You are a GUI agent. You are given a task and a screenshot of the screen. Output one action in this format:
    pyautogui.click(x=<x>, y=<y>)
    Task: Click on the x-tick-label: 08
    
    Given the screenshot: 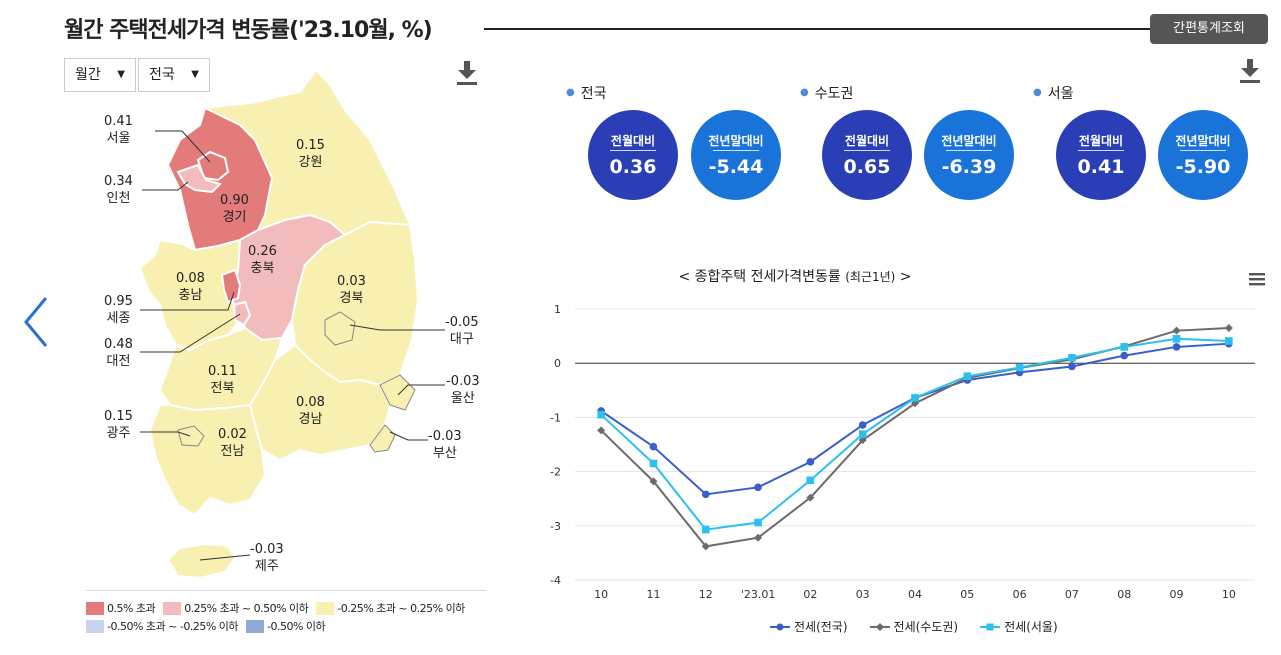 What is the action you would take?
    pyautogui.click(x=1124, y=594)
    